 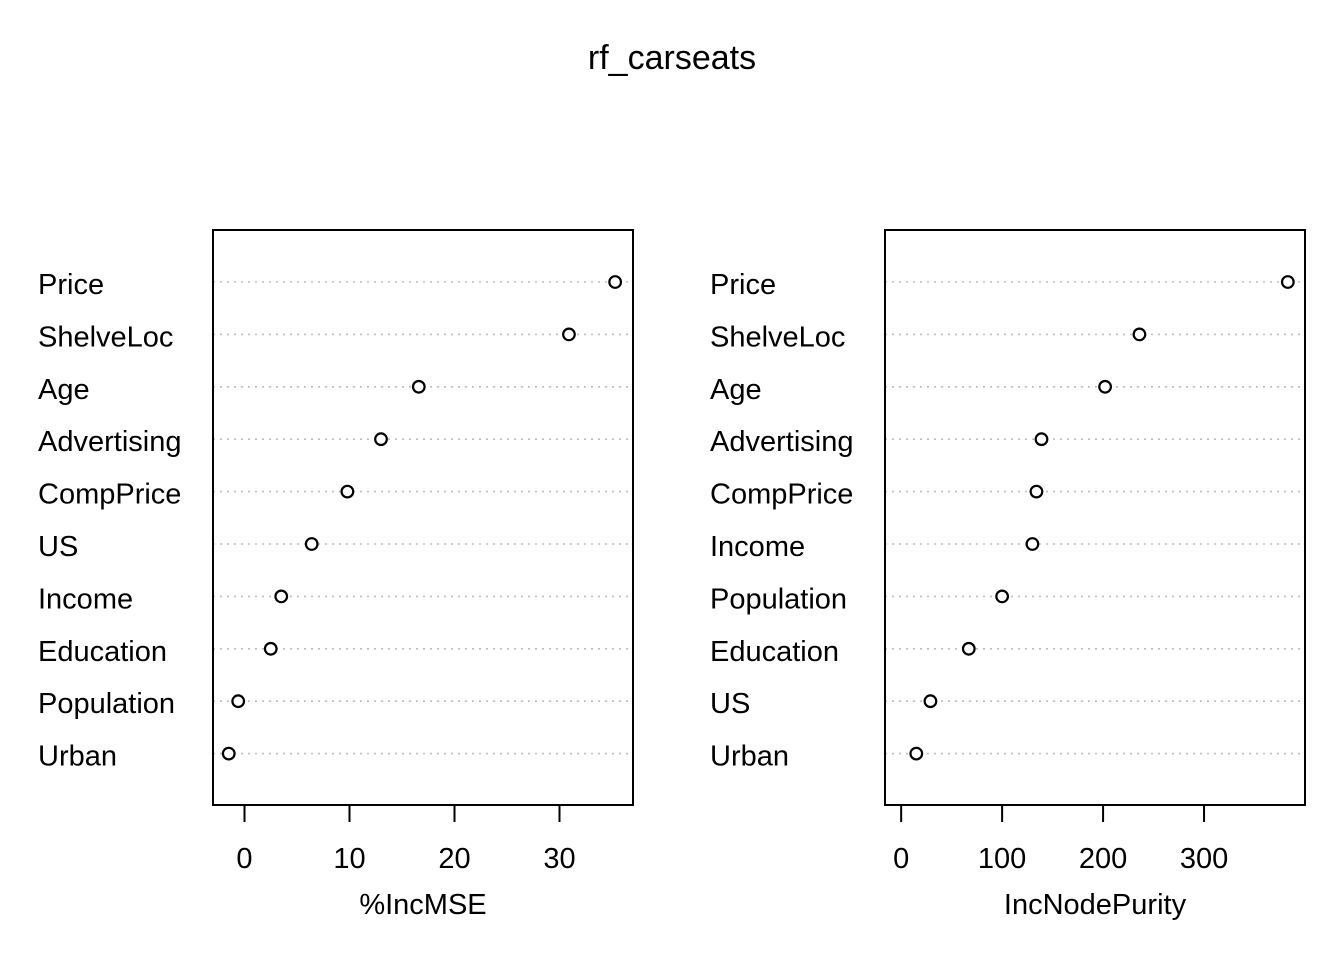 What do you see at coordinates (1095, 905) in the screenshot?
I see `x-axis-label: IncNodePurity` at bounding box center [1095, 905].